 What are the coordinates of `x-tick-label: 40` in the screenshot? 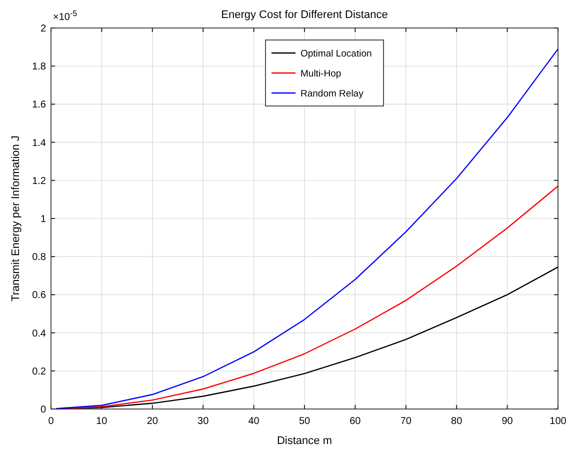 It's located at (254, 421).